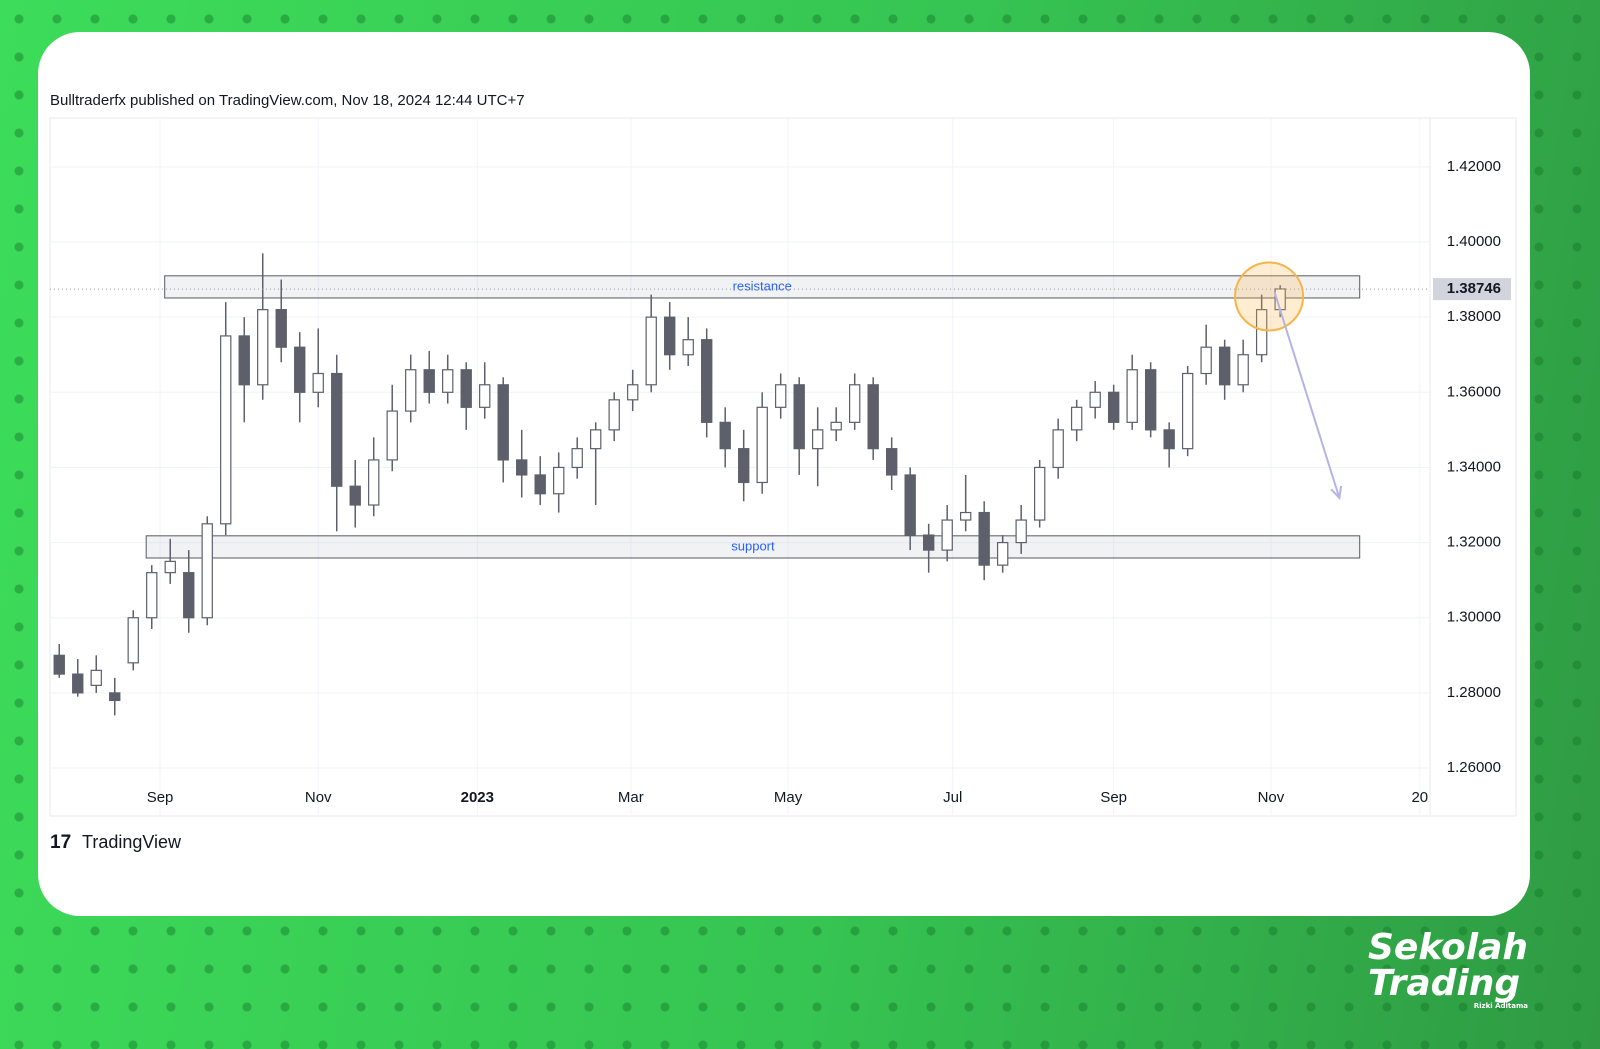  I want to click on last-price-label: 1.38746, so click(1474, 288).